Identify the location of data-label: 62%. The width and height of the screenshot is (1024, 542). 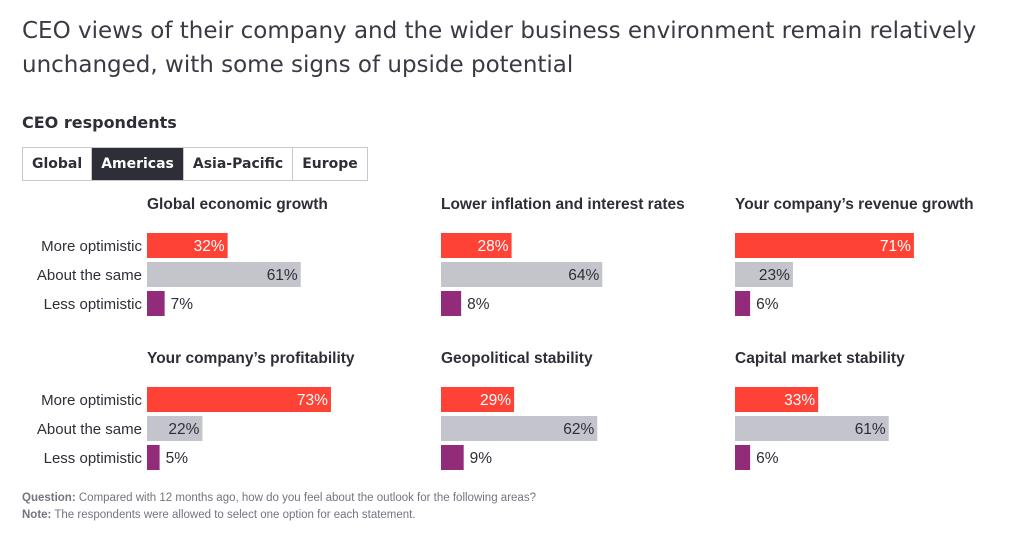
(578, 429).